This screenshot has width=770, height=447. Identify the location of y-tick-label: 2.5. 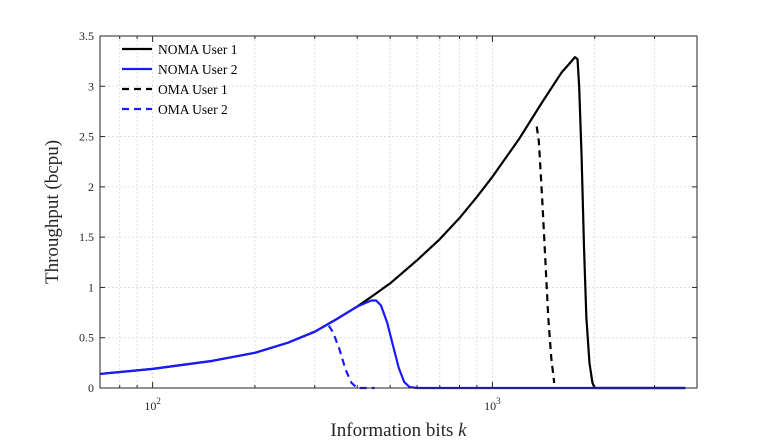
(86, 137).